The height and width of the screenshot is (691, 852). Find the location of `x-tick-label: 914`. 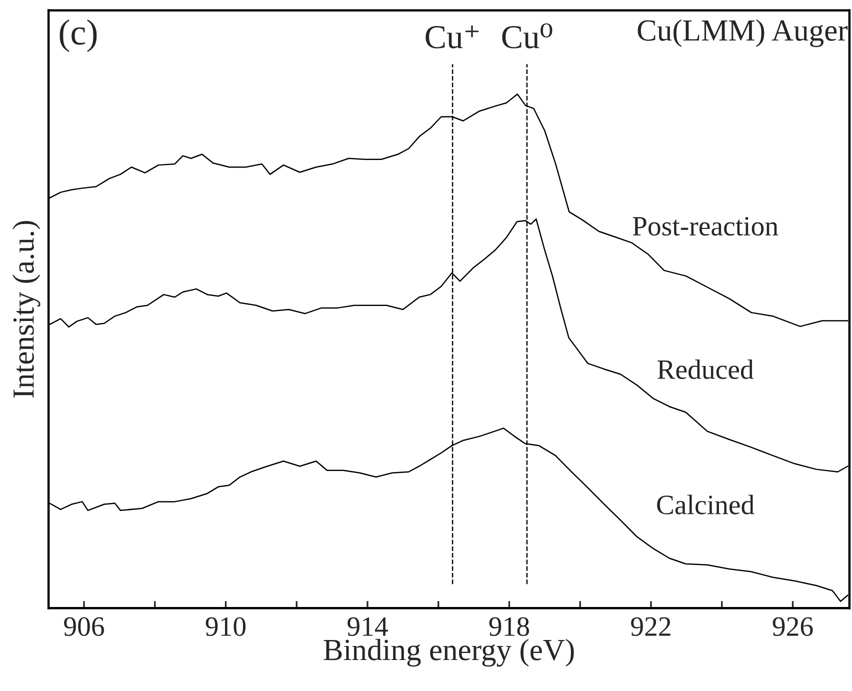

x-tick-label: 914 is located at coordinates (368, 626).